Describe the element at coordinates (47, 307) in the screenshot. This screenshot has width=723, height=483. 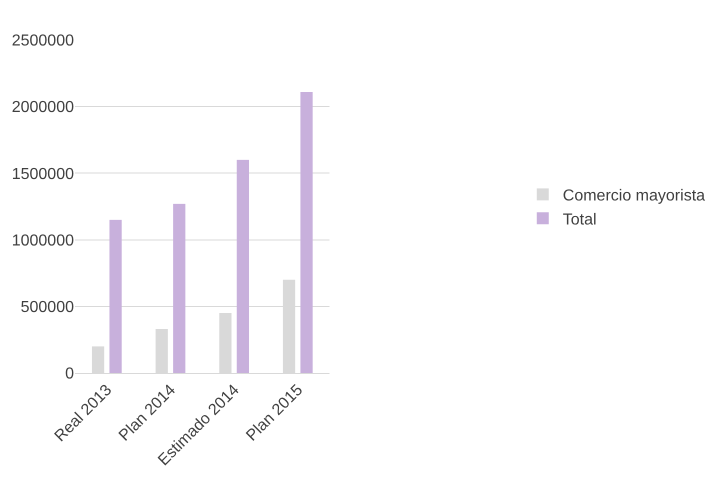
I see `y-tick-label: 500000` at that location.